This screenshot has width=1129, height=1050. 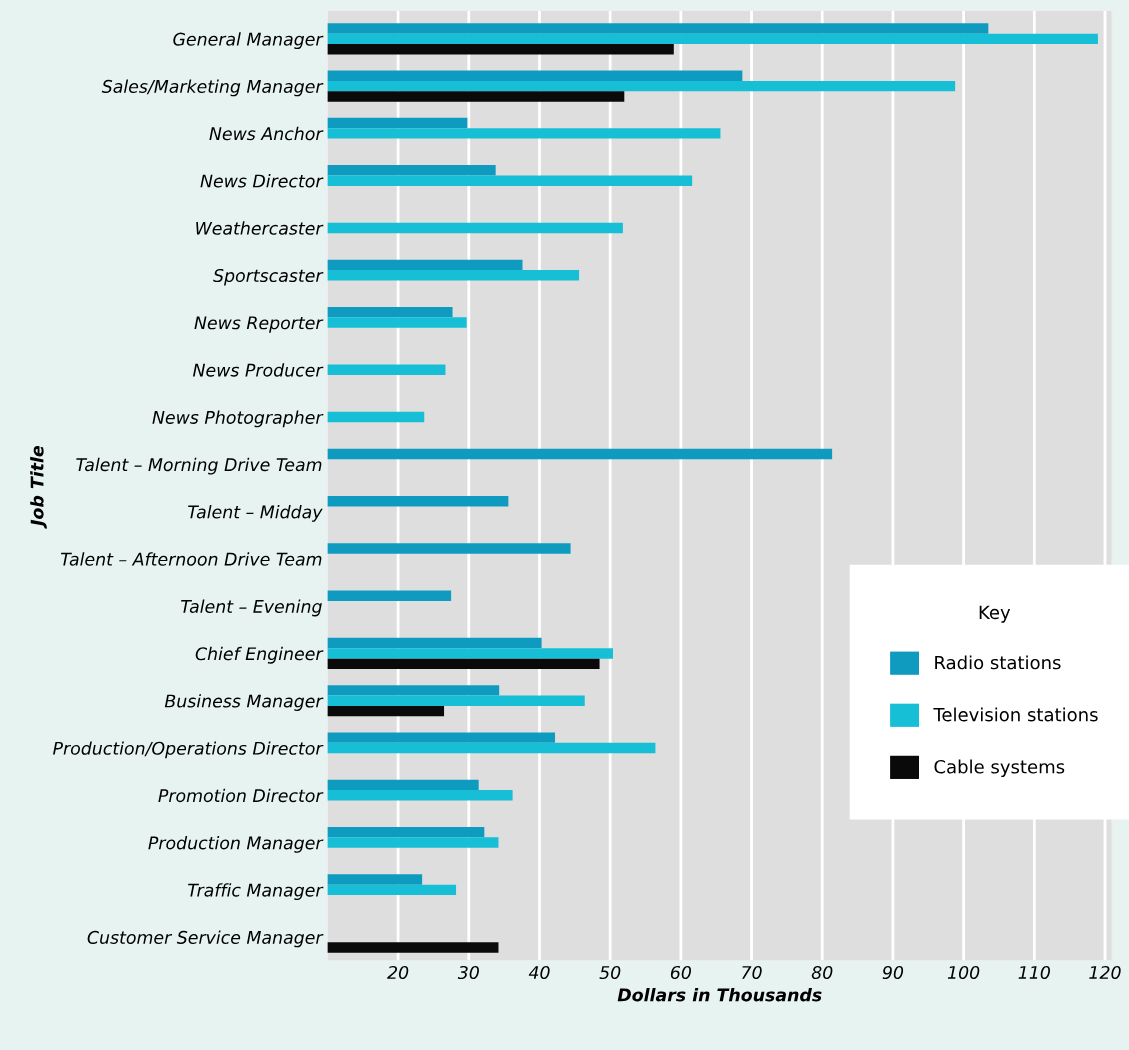 What do you see at coordinates (205, 939) in the screenshot?
I see `y-tick-label: Customer Service Manager` at bounding box center [205, 939].